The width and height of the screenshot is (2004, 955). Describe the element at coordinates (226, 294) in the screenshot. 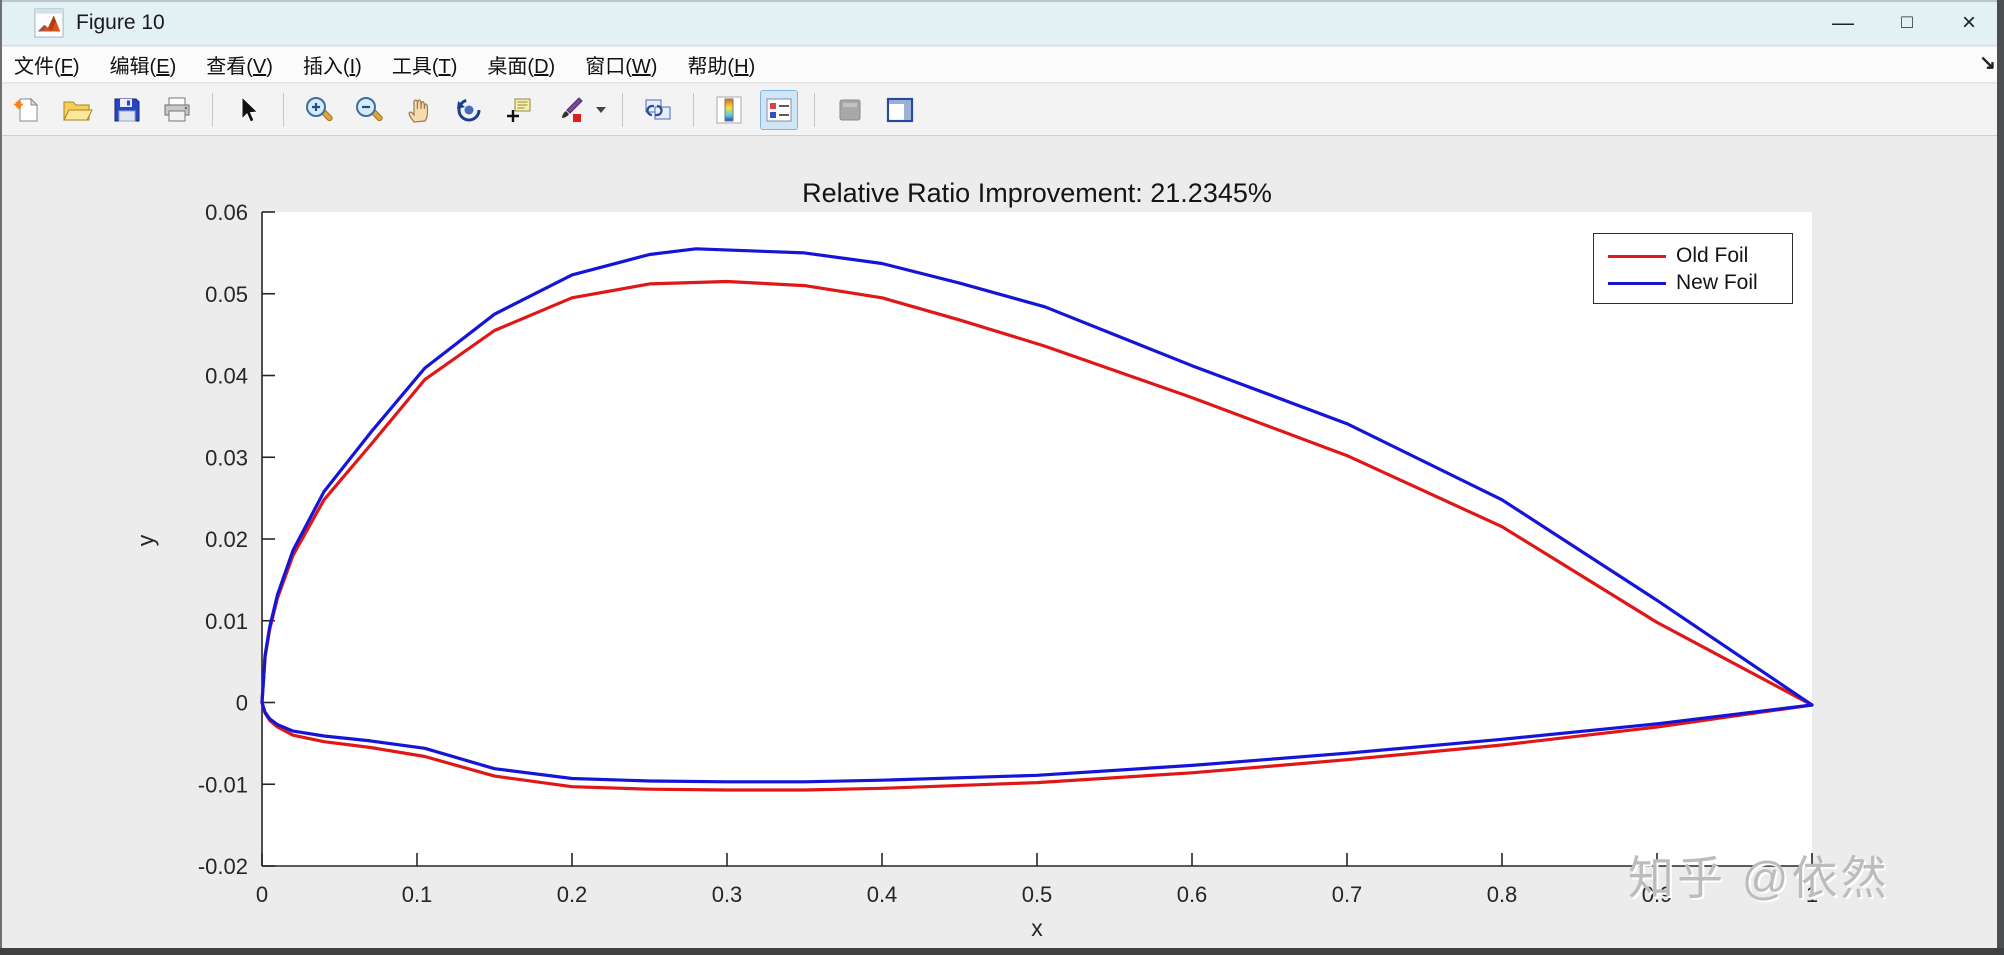

I see `svg-text: 0.05` at that location.